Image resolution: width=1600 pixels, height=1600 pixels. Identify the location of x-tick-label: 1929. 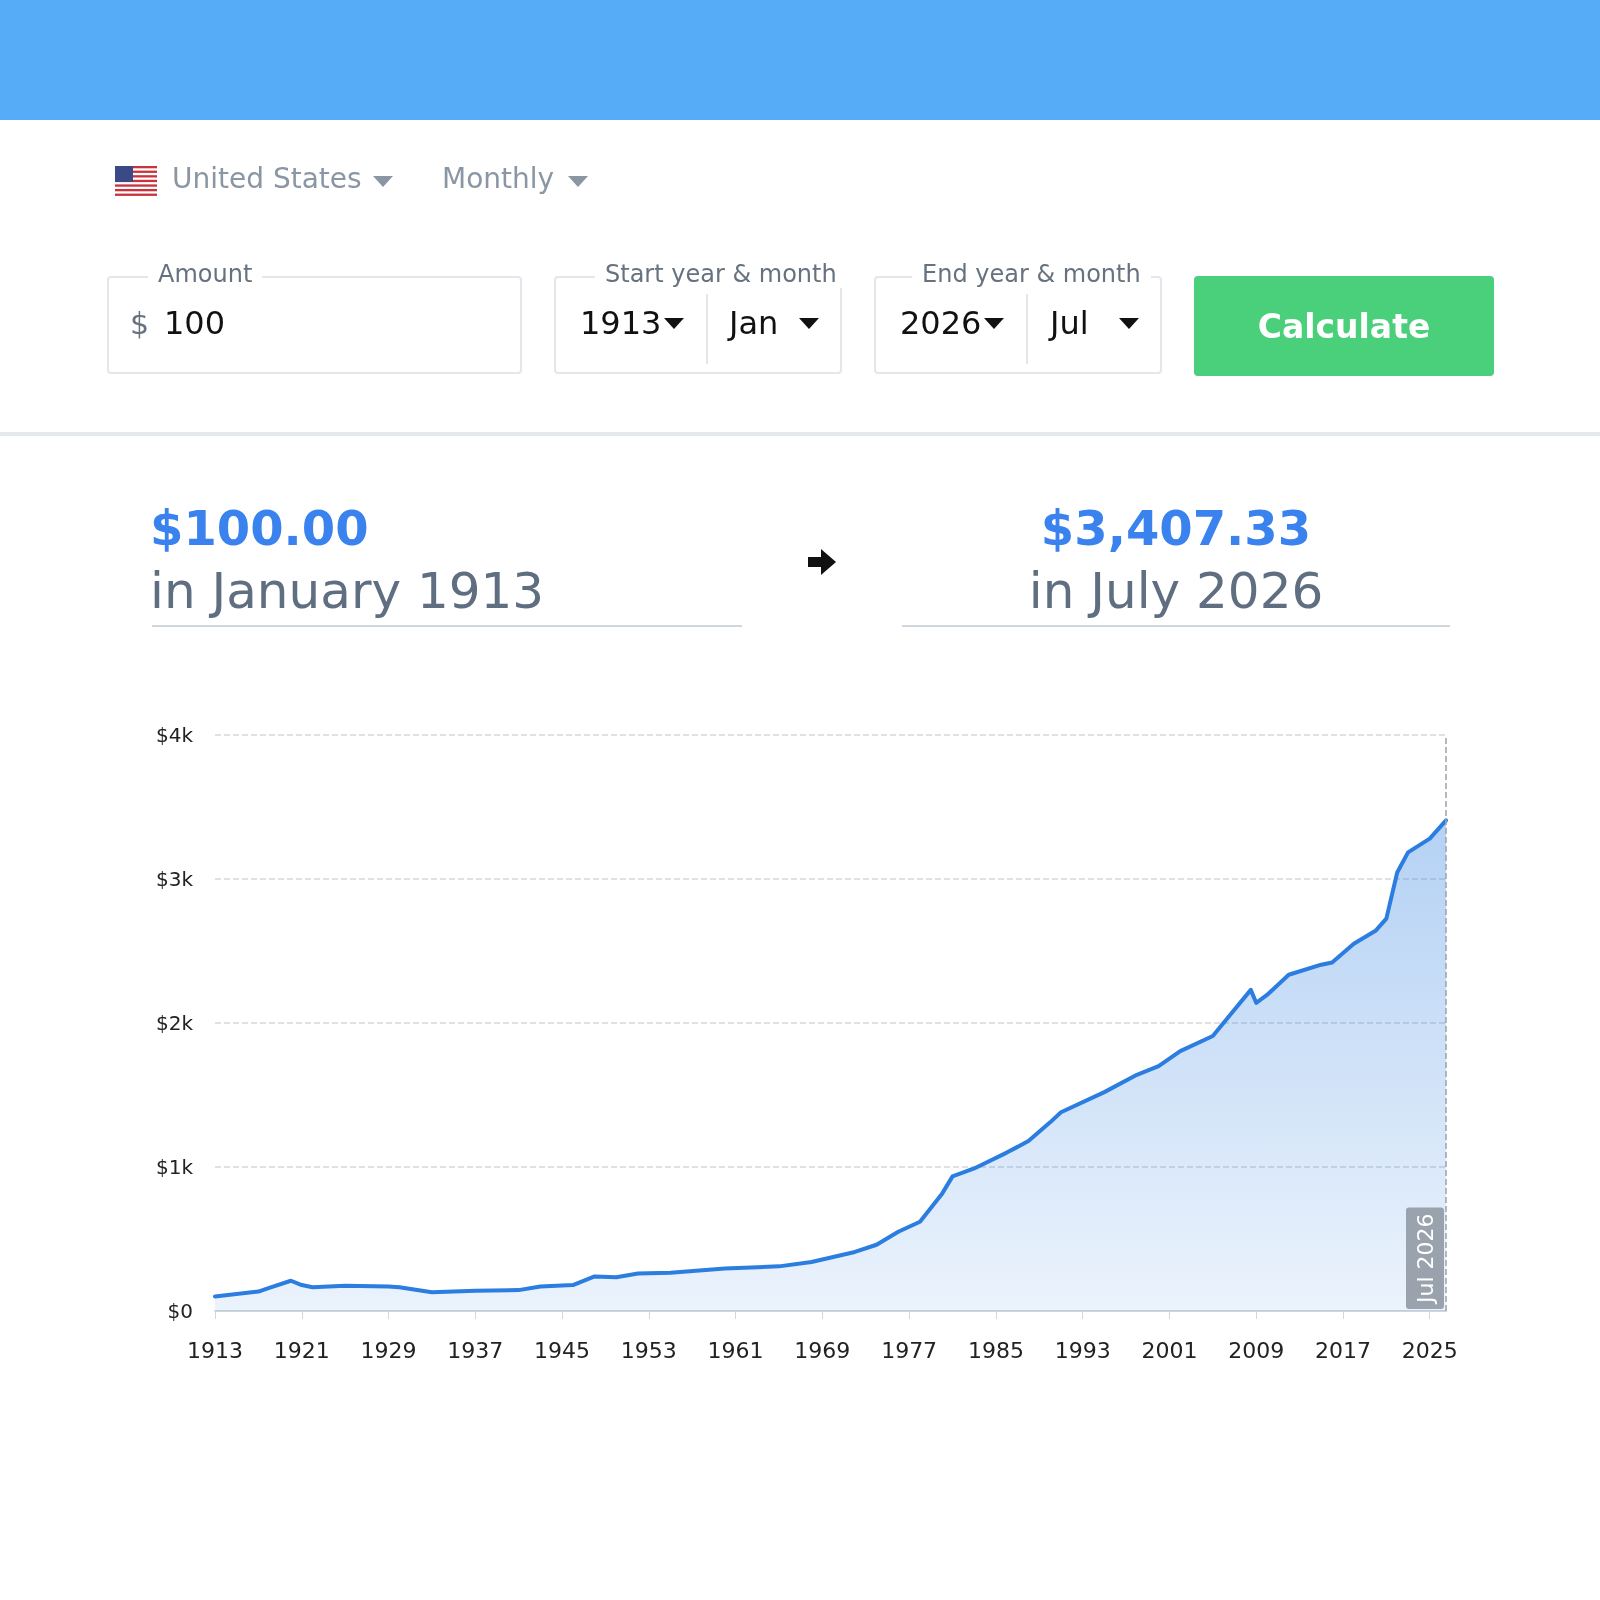
(388, 1350).